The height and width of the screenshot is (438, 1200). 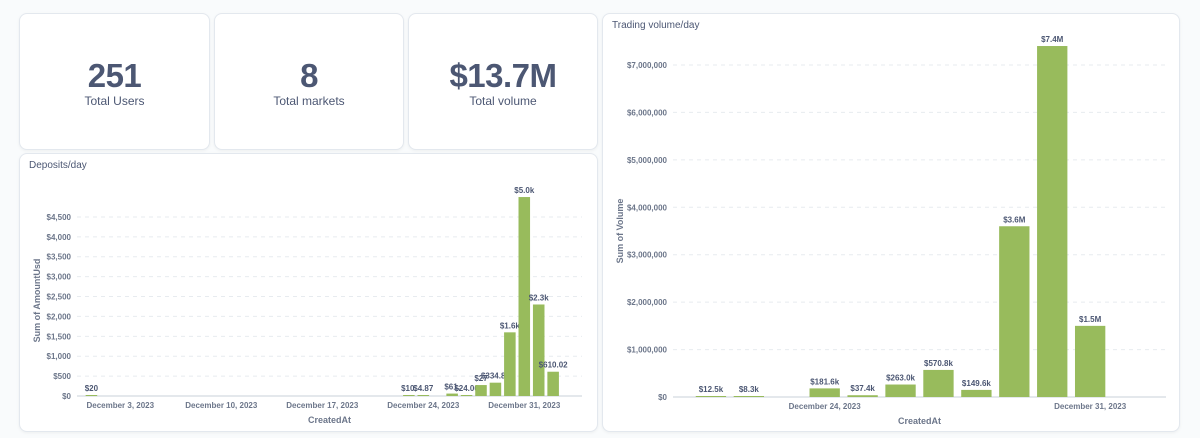 I want to click on deposits-data-label: $20, so click(x=92, y=388).